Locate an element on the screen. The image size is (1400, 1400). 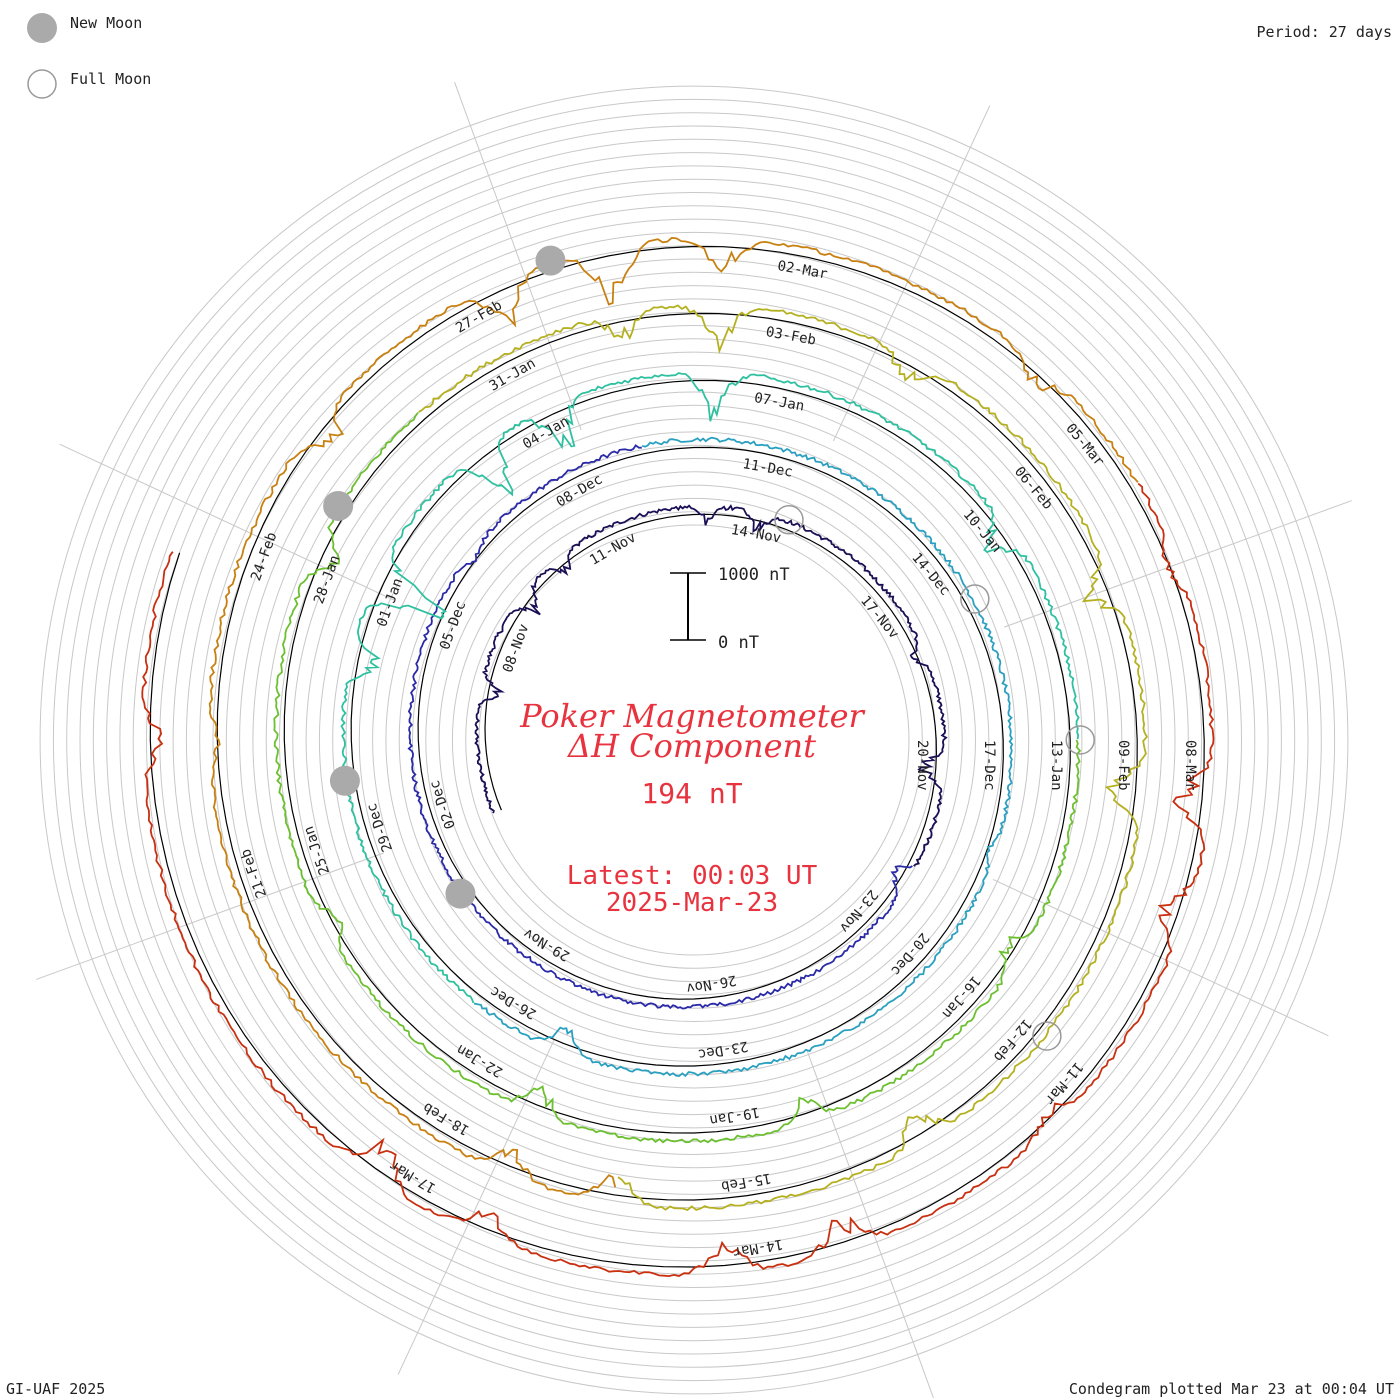
chart-subtitle: ΔH Component is located at coordinates (691, 746).